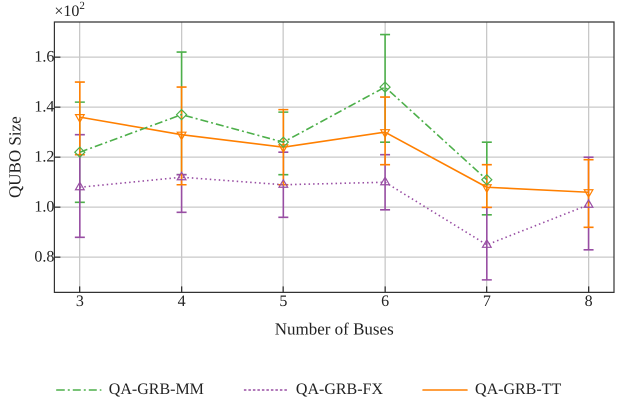  I want to click on legend-label: QA-GRB-TT, so click(518, 389).